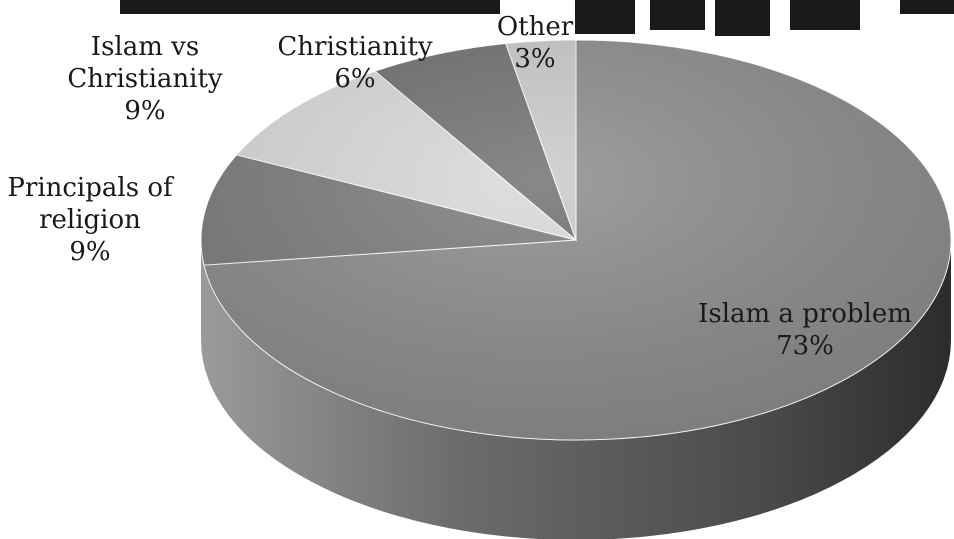 Image resolution: width=954 pixels, height=539 pixels. What do you see at coordinates (535, 27) in the screenshot?
I see `slice-name-label: Other` at bounding box center [535, 27].